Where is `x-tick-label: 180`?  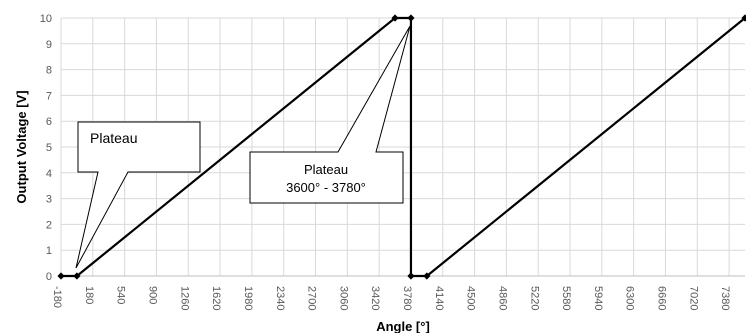 x-tick-label: 180 is located at coordinates (89, 295).